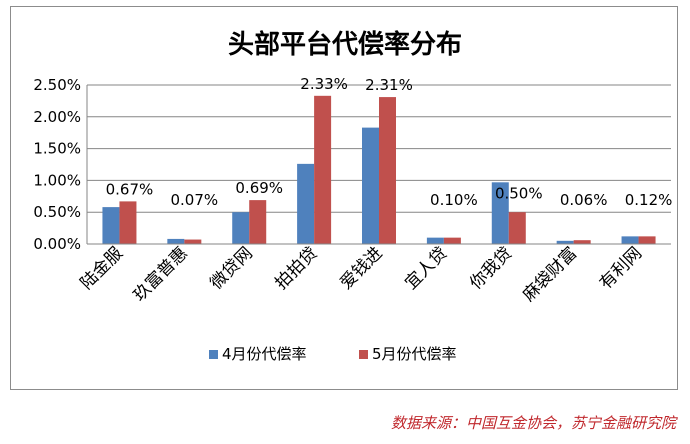  What do you see at coordinates (264, 354) in the screenshot?
I see `legend-april-label: 4月份代偿率` at bounding box center [264, 354].